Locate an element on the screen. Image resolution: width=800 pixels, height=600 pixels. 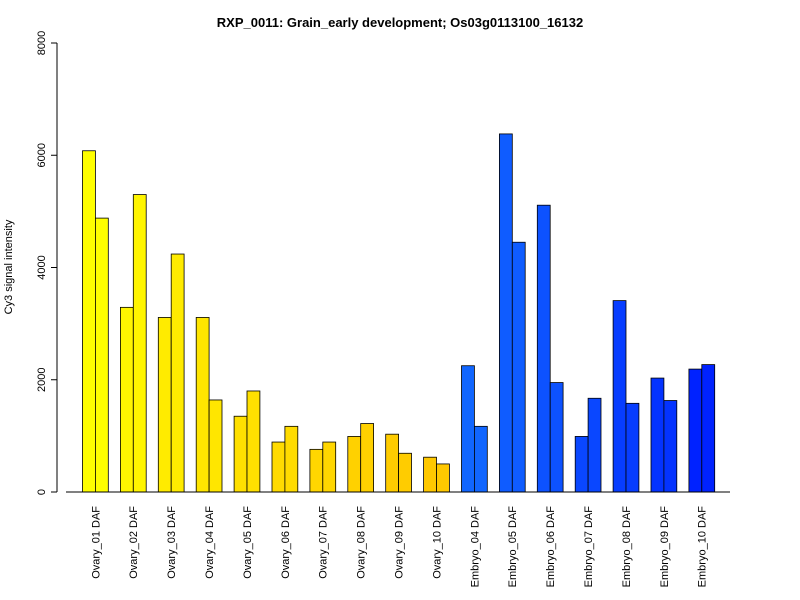
x-tick-label: Embryo_09 DAF is located at coordinates (665, 547).